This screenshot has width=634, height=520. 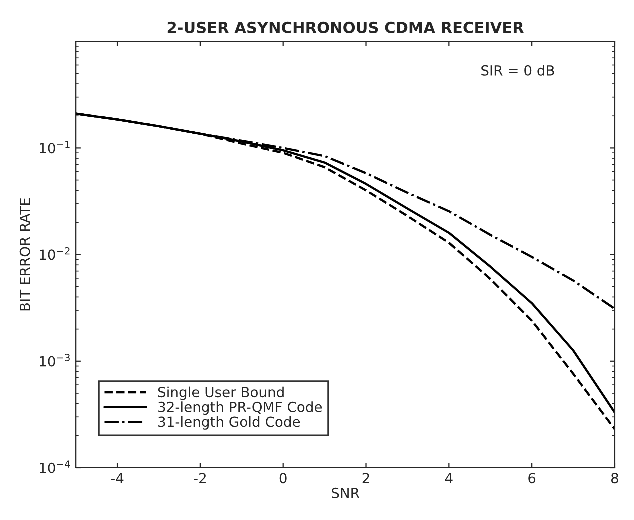 I want to click on y-tick-label: 10$^{−4}$, so click(x=55, y=467).